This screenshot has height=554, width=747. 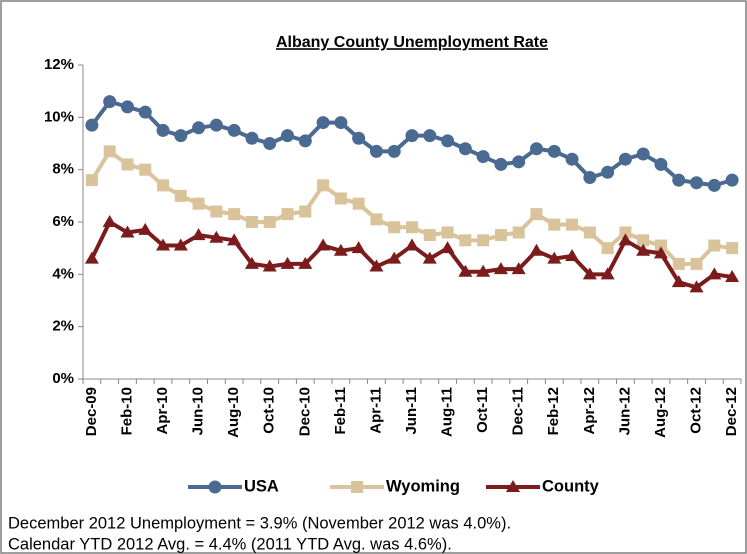 I want to click on x-tick-label: Apr-10, so click(x=162, y=411).